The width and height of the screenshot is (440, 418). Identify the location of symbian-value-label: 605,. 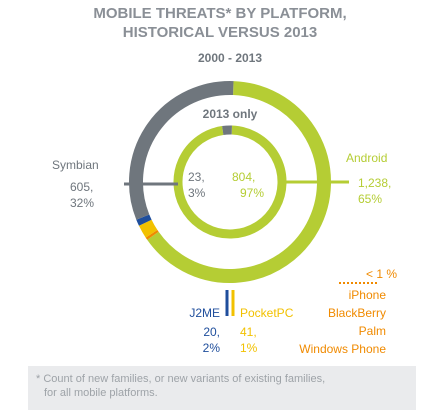
(82, 187).